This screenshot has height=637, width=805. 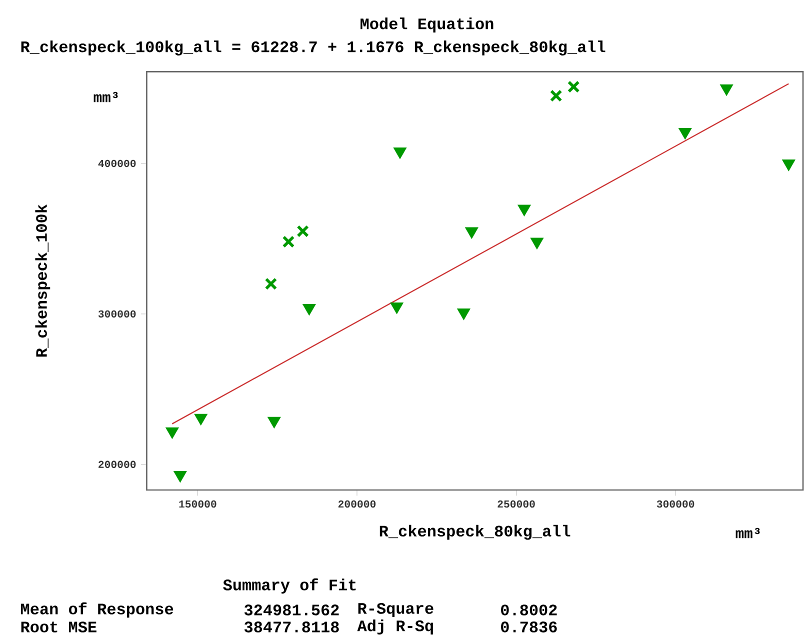 What do you see at coordinates (291, 610) in the screenshot?
I see `text: 324981.562` at bounding box center [291, 610].